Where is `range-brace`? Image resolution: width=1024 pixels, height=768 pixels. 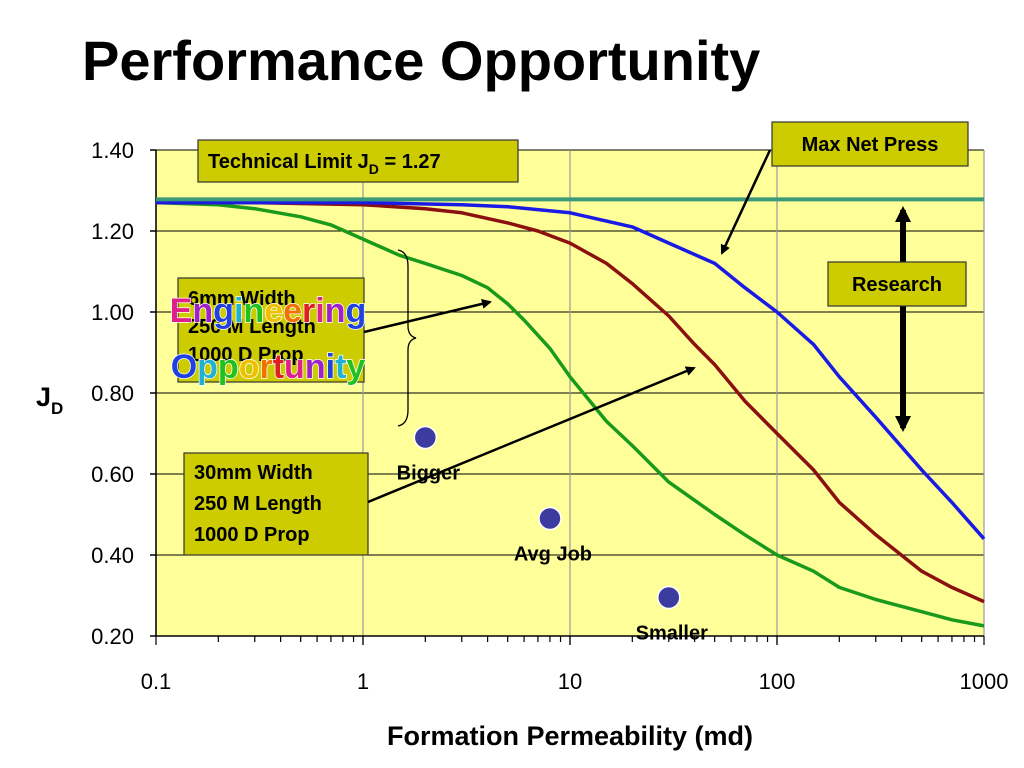 range-brace is located at coordinates (407, 338).